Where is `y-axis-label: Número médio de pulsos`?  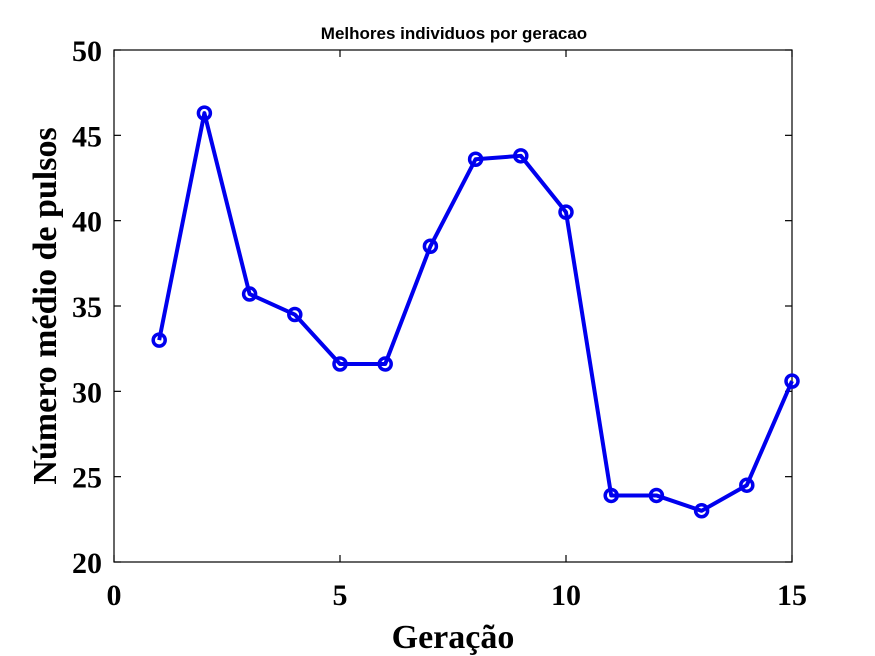 y-axis-label: Número médio de pulsos is located at coordinates (45, 305).